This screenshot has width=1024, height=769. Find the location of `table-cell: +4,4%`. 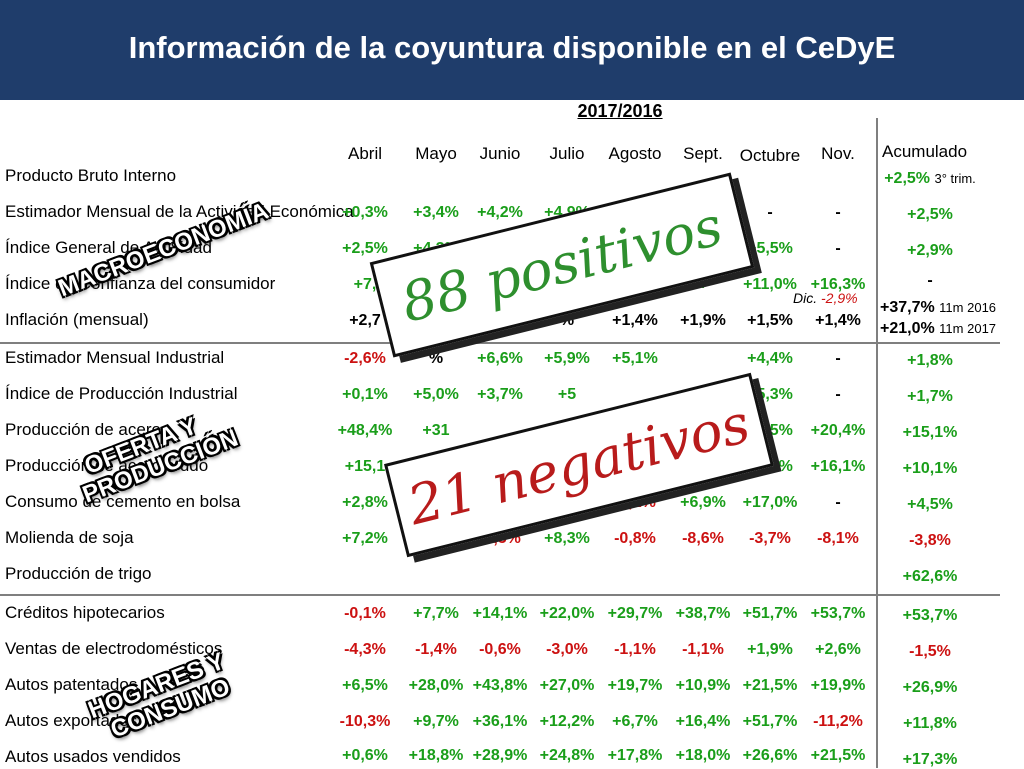

table-cell: +4,4% is located at coordinates (770, 358).